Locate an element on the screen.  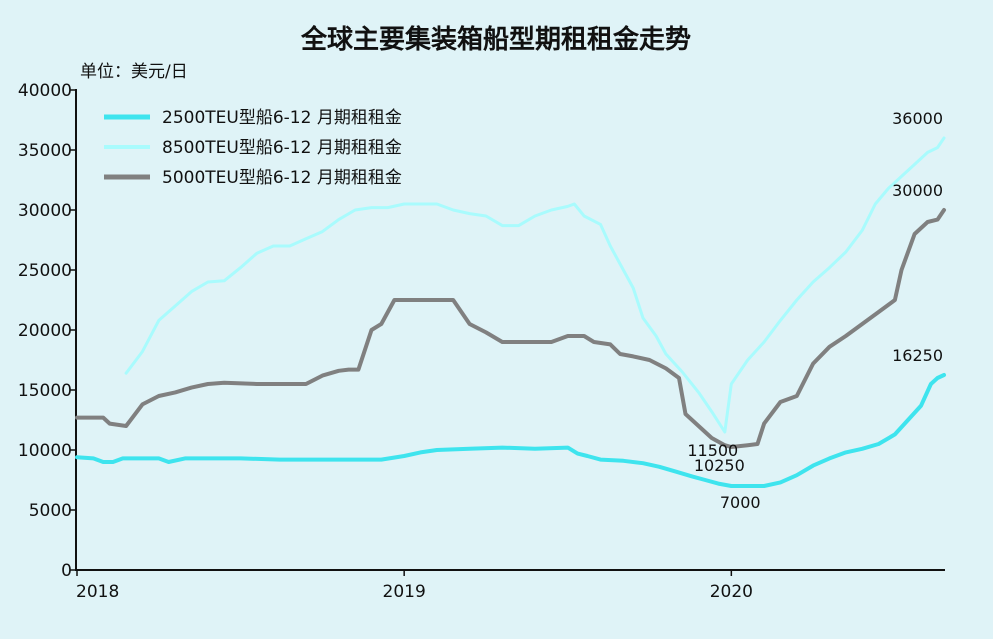
y-tick-label: 10000 is located at coordinates (45, 451).